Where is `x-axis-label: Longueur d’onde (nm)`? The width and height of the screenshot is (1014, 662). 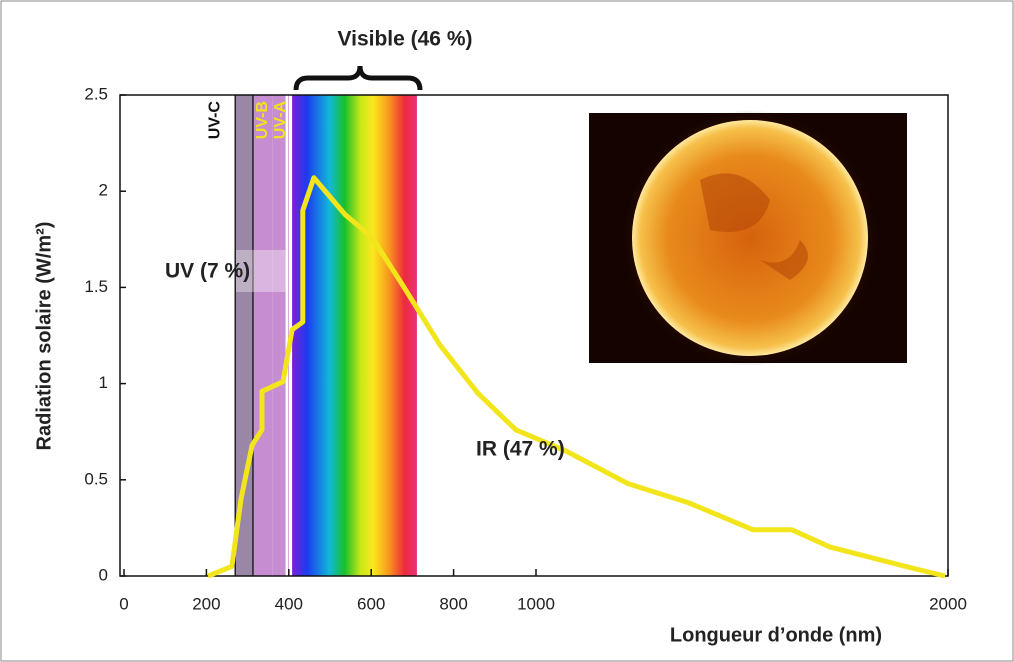 x-axis-label: Longueur d’onde (nm) is located at coordinates (776, 635).